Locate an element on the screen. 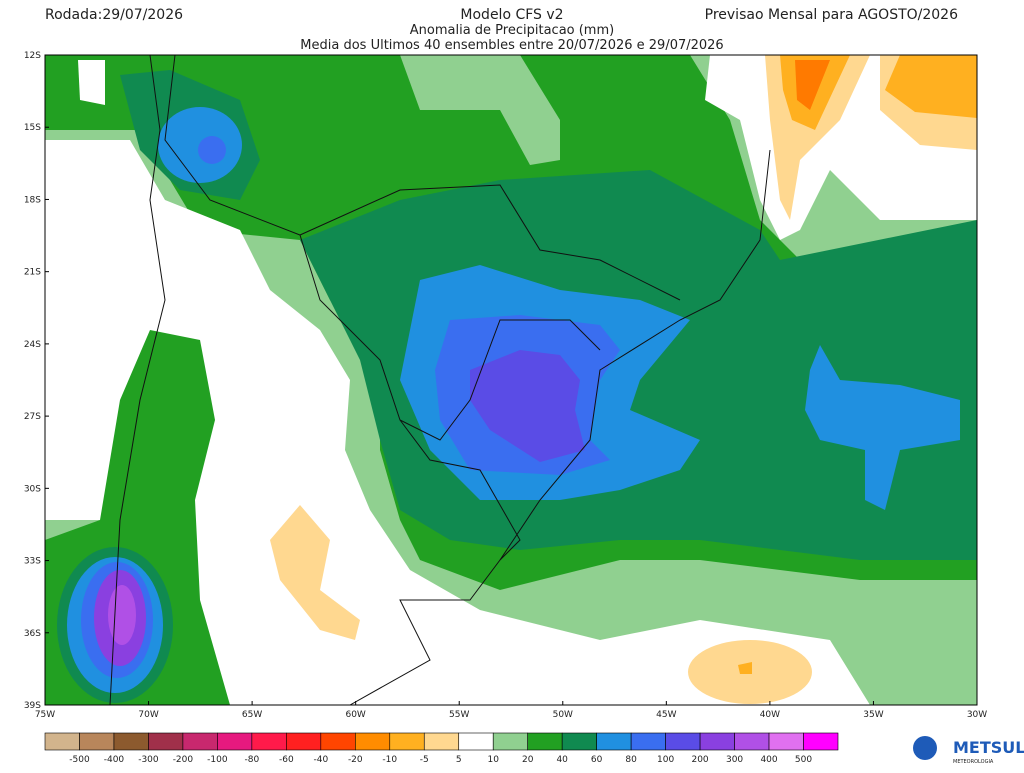 The image size is (1024, 773). legend-label: 500 is located at coordinates (803, 760).